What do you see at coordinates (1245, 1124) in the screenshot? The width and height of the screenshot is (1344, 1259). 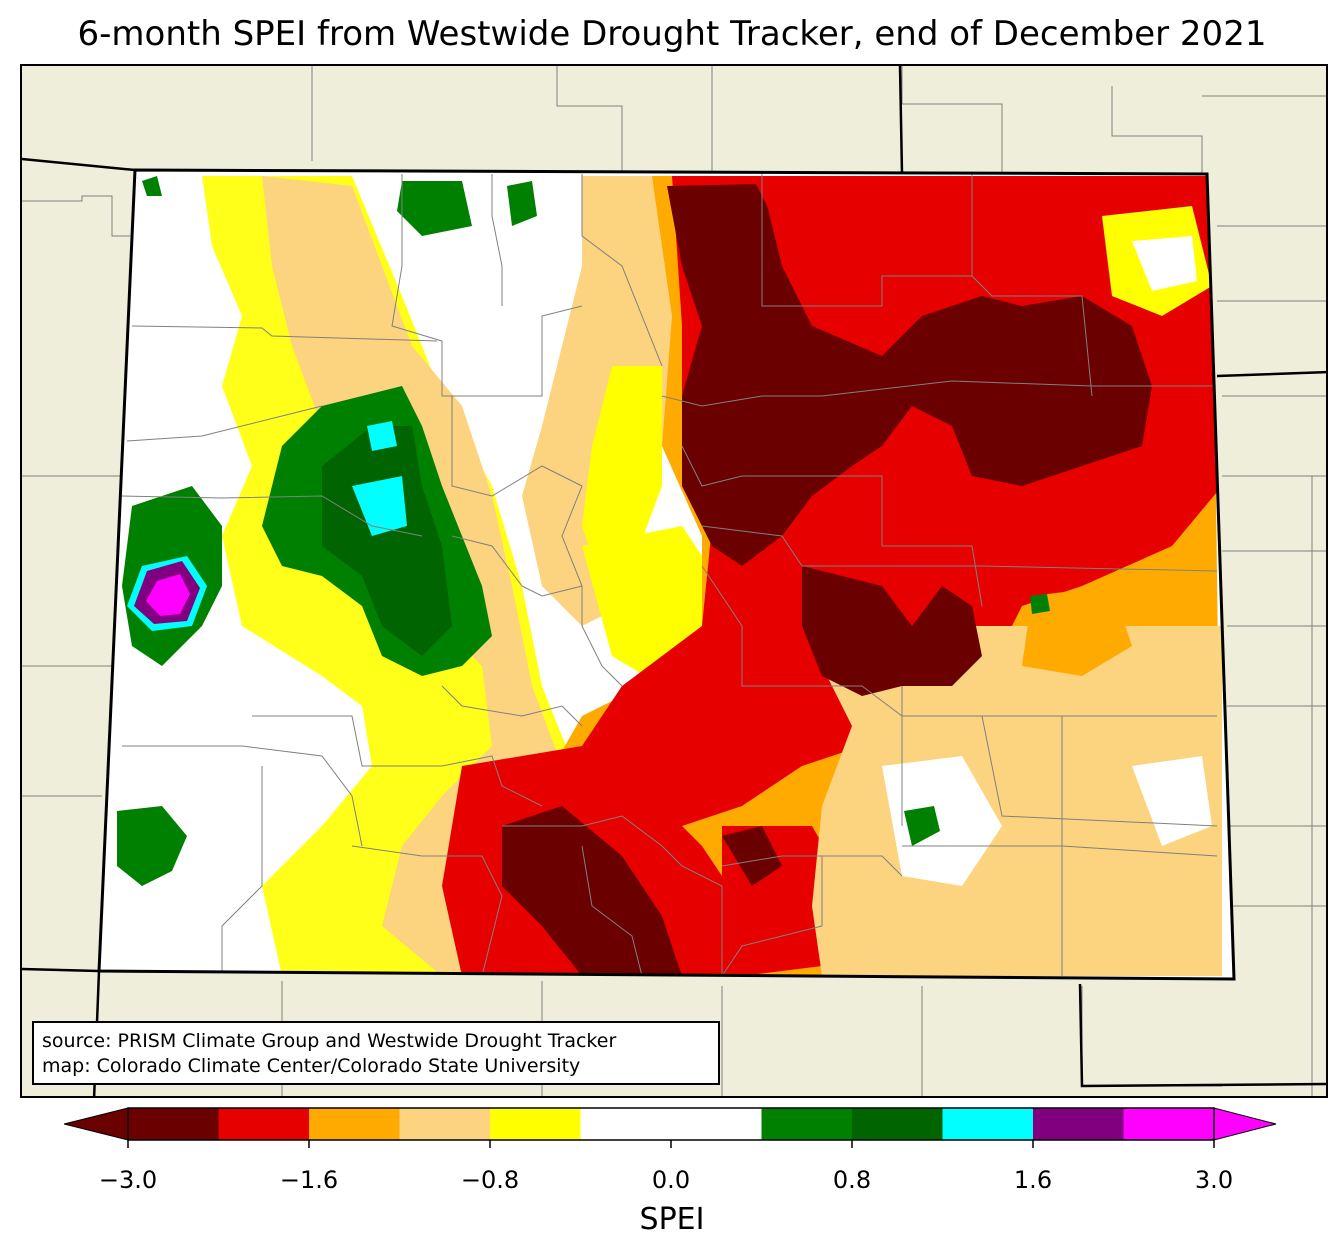 I see `colorbar-over-triangle` at bounding box center [1245, 1124].